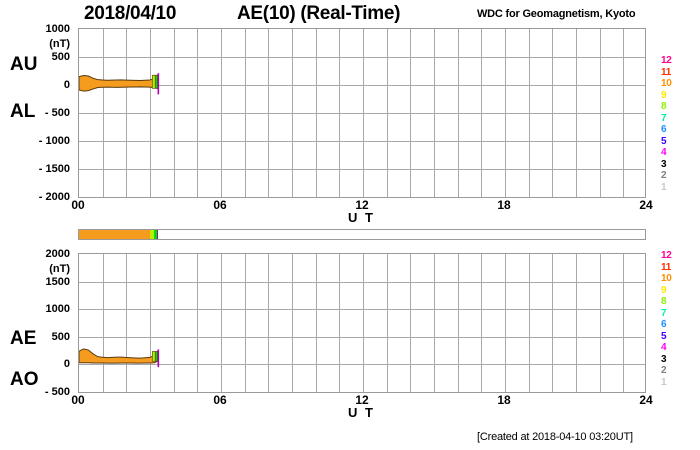  I want to click on header-date: 2018/04/10, so click(130, 13).